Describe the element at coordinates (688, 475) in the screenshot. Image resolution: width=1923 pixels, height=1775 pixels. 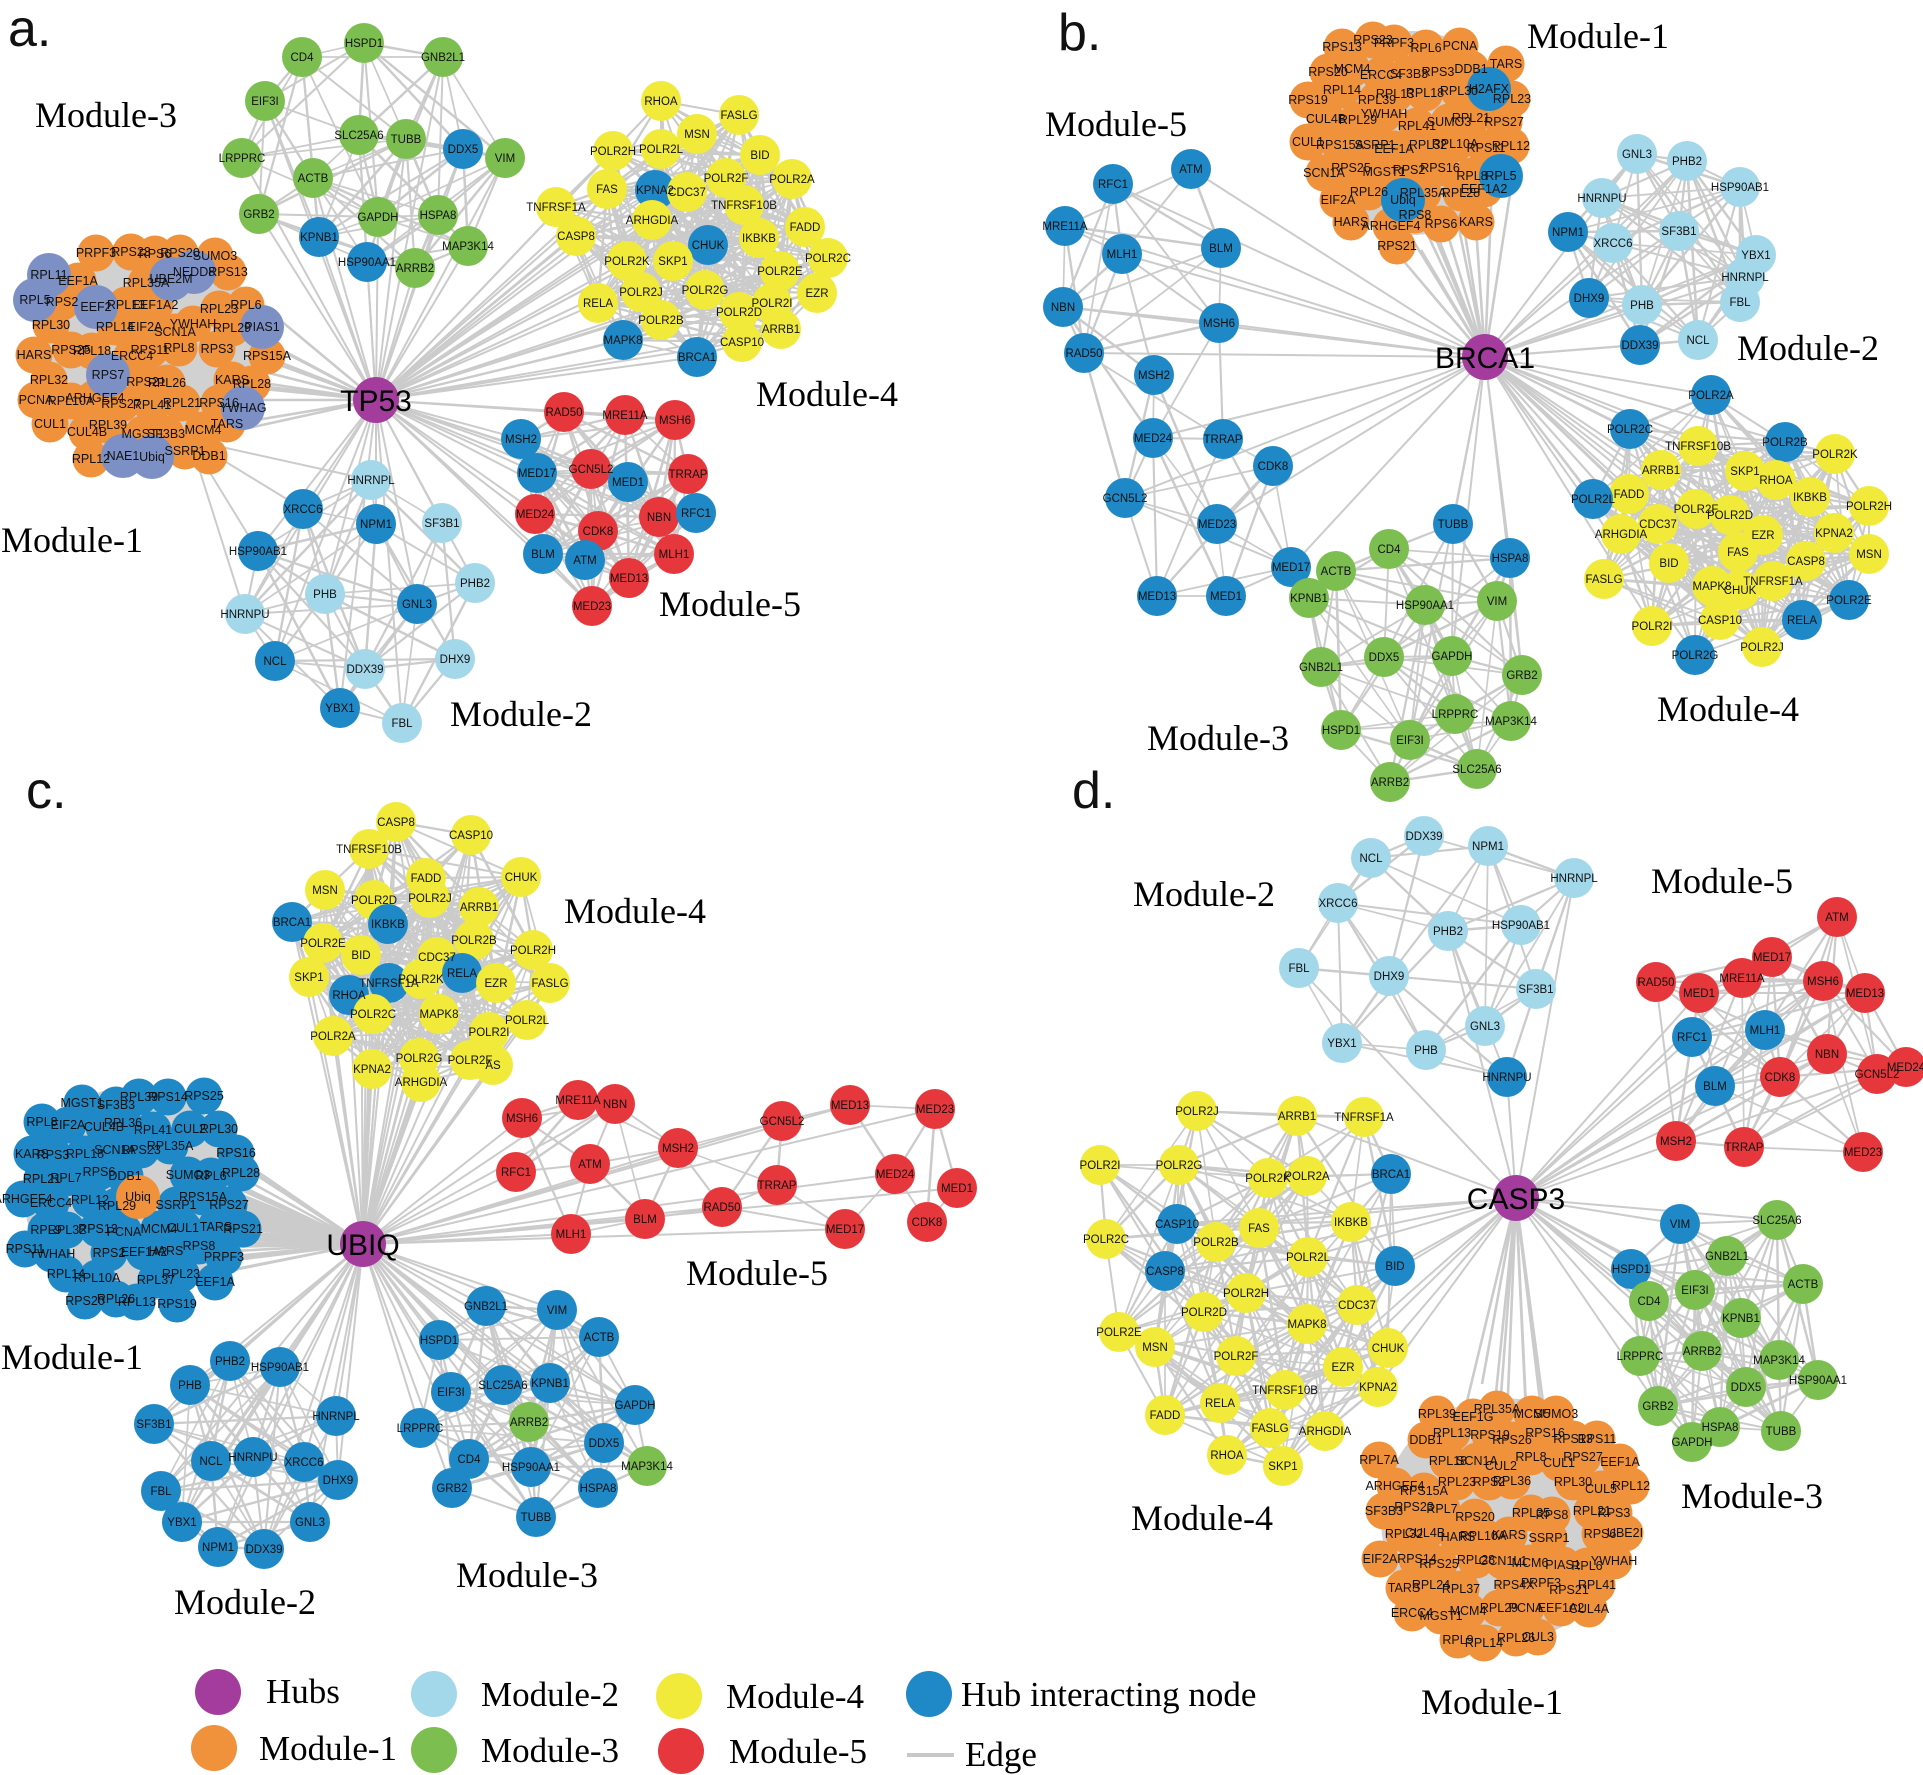
I see `svg-text: TRRAP` at that location.